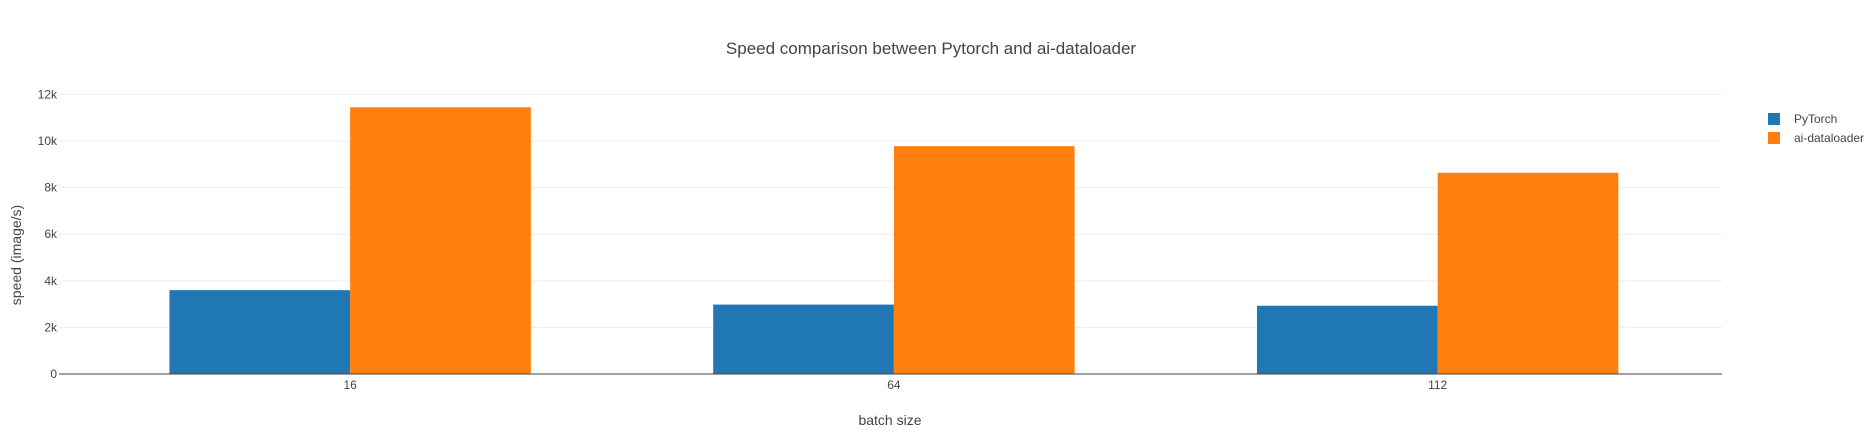  I want to click on x-tick-label: 16, so click(350, 385).